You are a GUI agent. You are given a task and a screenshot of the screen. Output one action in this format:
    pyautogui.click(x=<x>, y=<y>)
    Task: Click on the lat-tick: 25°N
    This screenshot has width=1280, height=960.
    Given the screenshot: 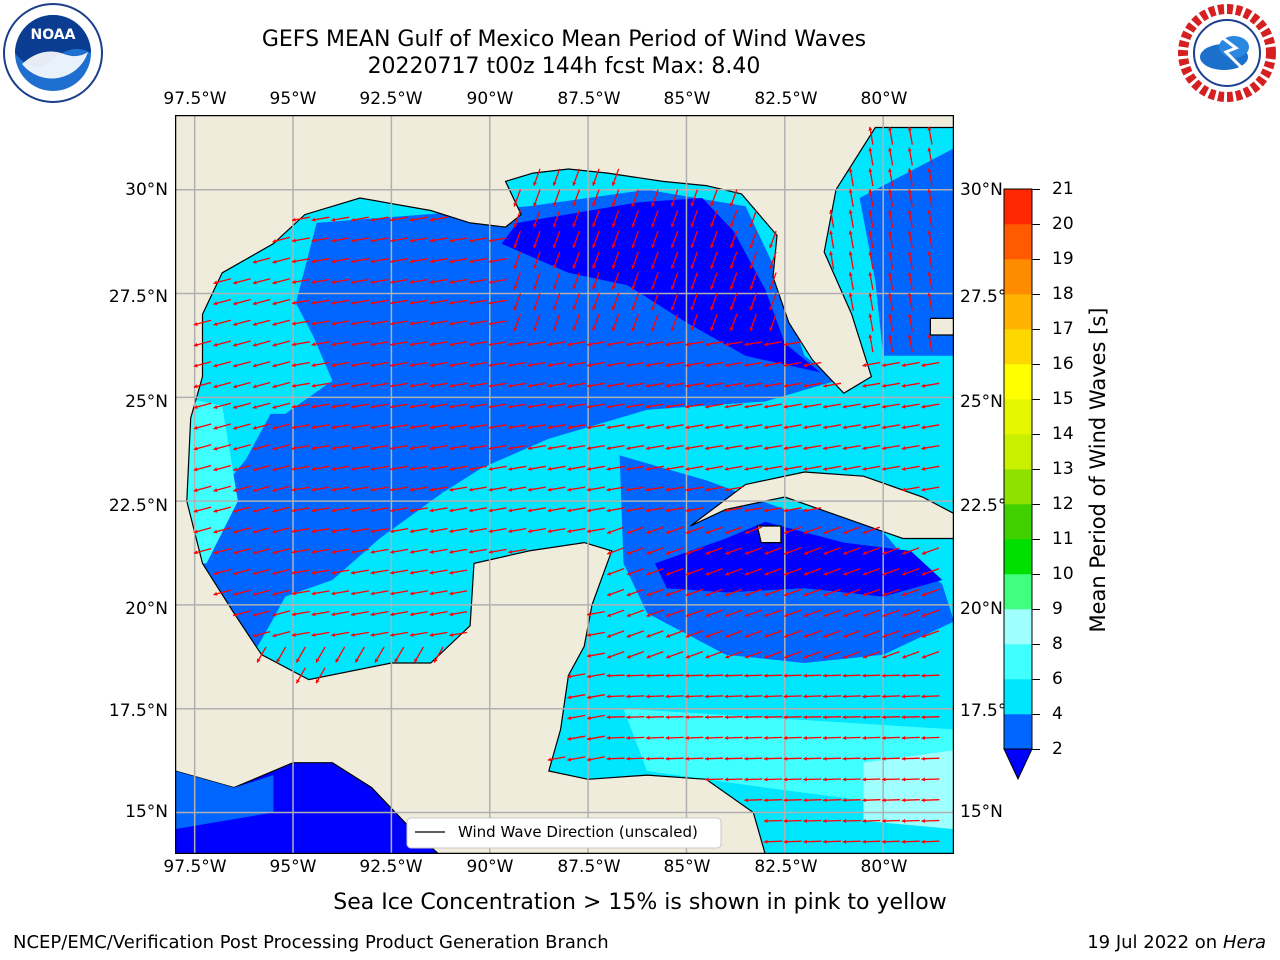 What is the action you would take?
    pyautogui.click(x=146, y=402)
    